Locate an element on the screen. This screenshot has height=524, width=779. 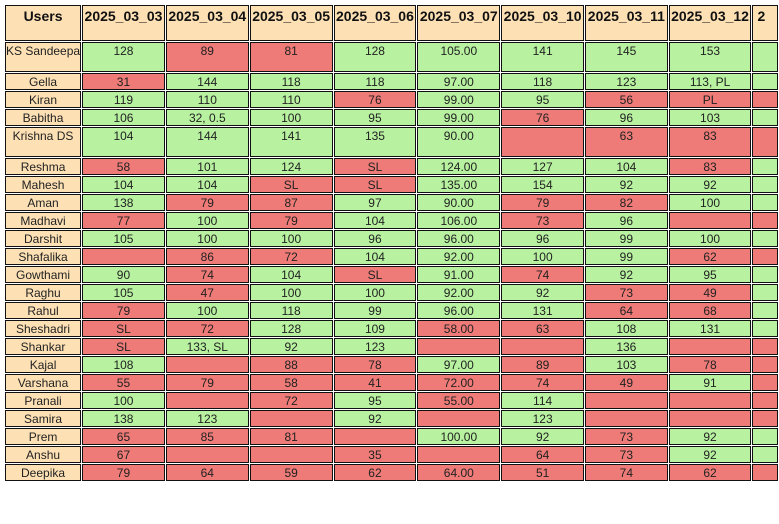
user-name-cell: Mahesh is located at coordinates (43, 184).